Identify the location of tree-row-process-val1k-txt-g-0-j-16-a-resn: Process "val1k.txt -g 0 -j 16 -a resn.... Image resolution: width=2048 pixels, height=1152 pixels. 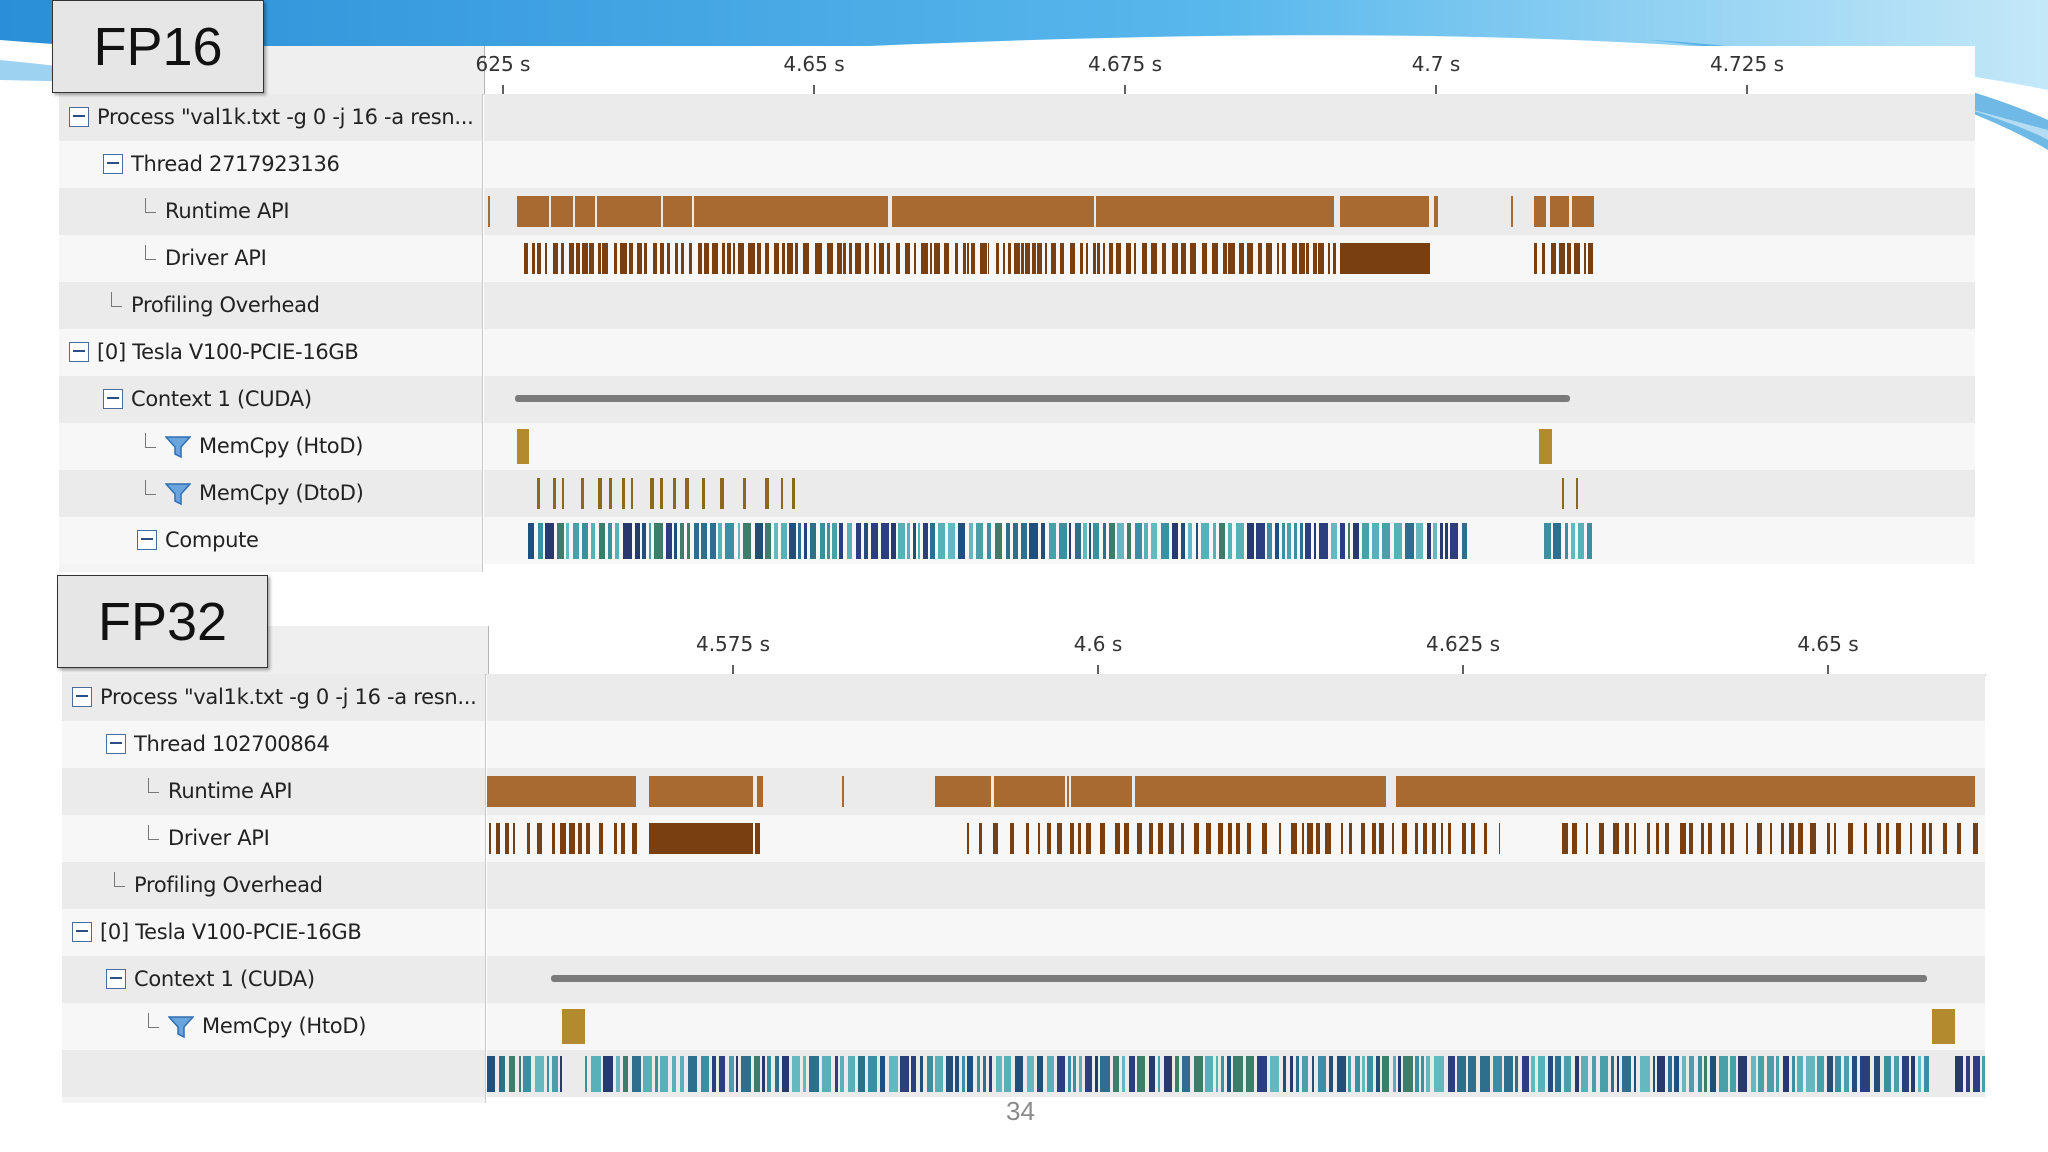
(273, 697).